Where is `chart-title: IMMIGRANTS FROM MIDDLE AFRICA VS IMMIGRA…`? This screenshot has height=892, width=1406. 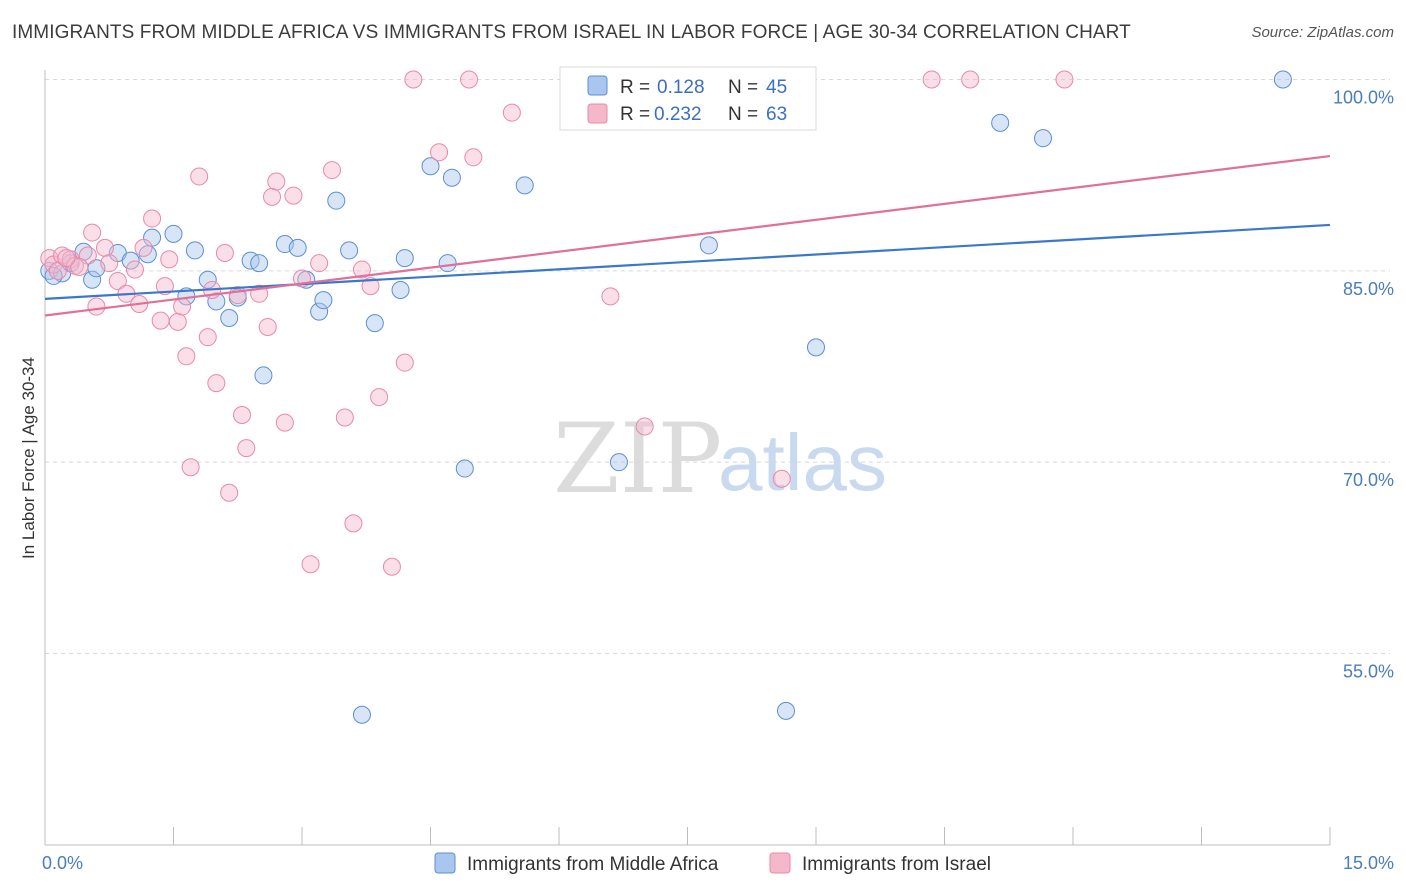 chart-title: IMMIGRANTS FROM MIDDLE AFRICA VS IMMIGRA… is located at coordinates (571, 32).